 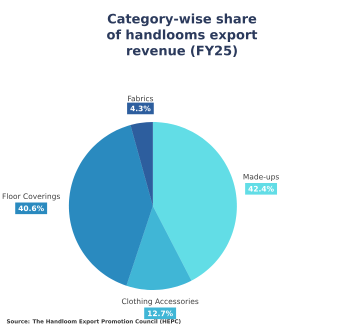 I want to click on chart-title: Category-wise share of handlooms export revenue (FY25), so click(x=182, y=35).